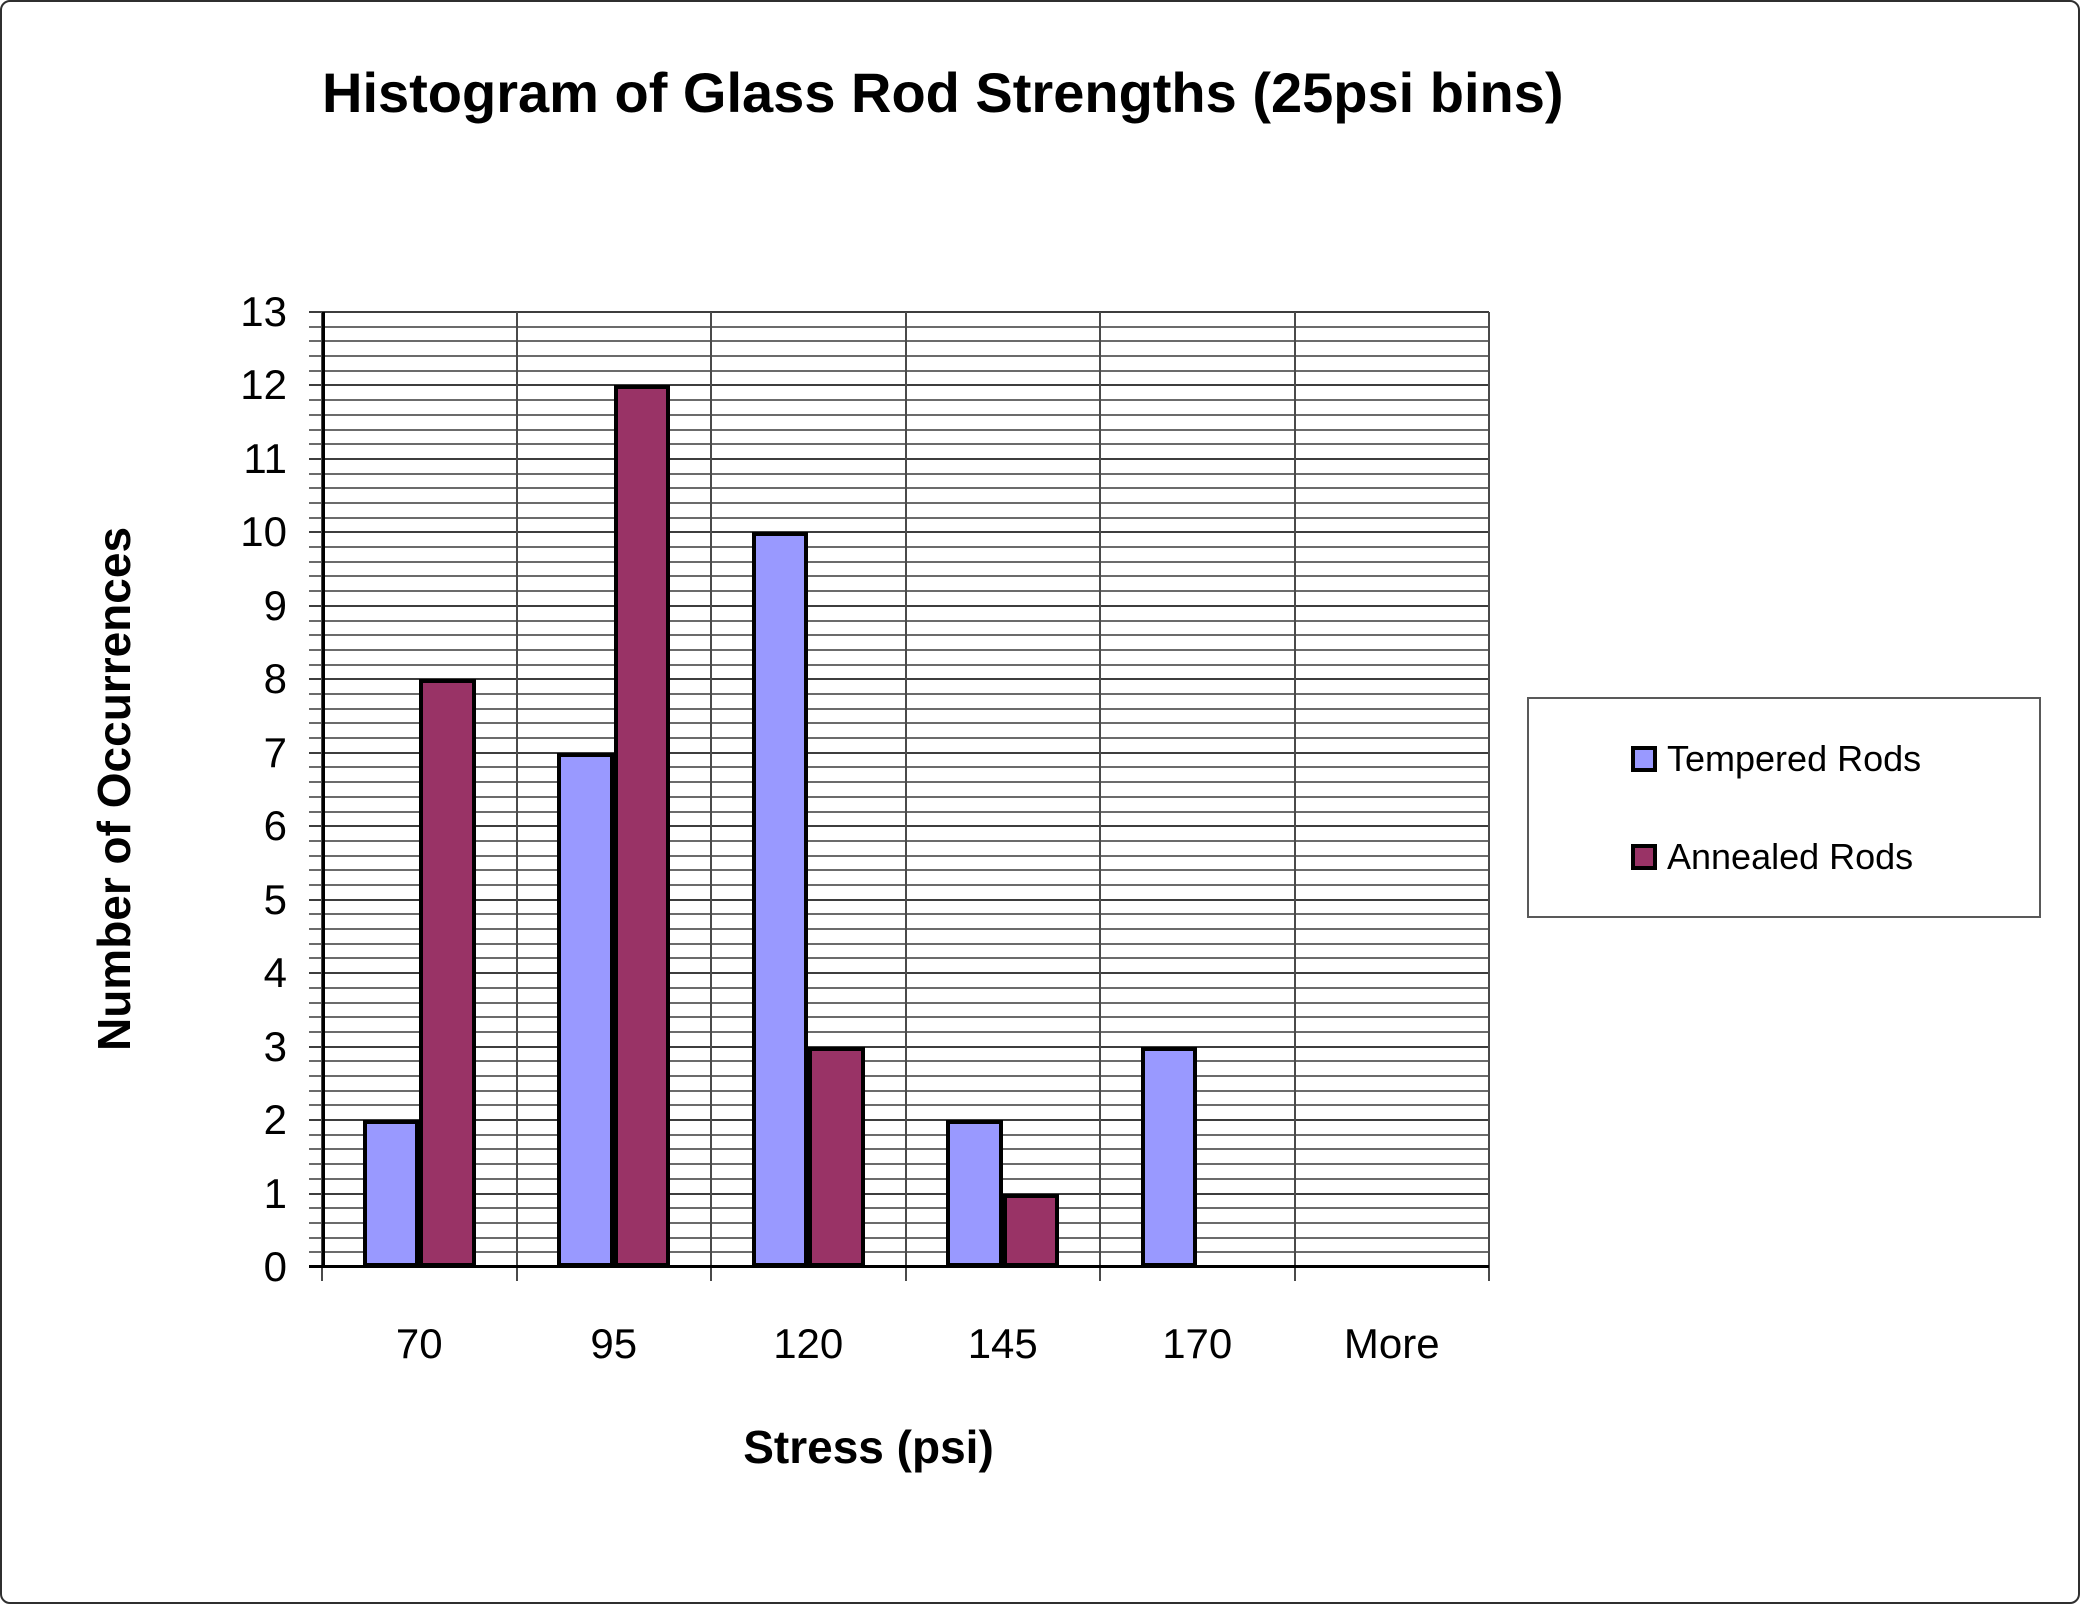  What do you see at coordinates (275, 973) in the screenshot?
I see `y-tick-label-4: 4` at bounding box center [275, 973].